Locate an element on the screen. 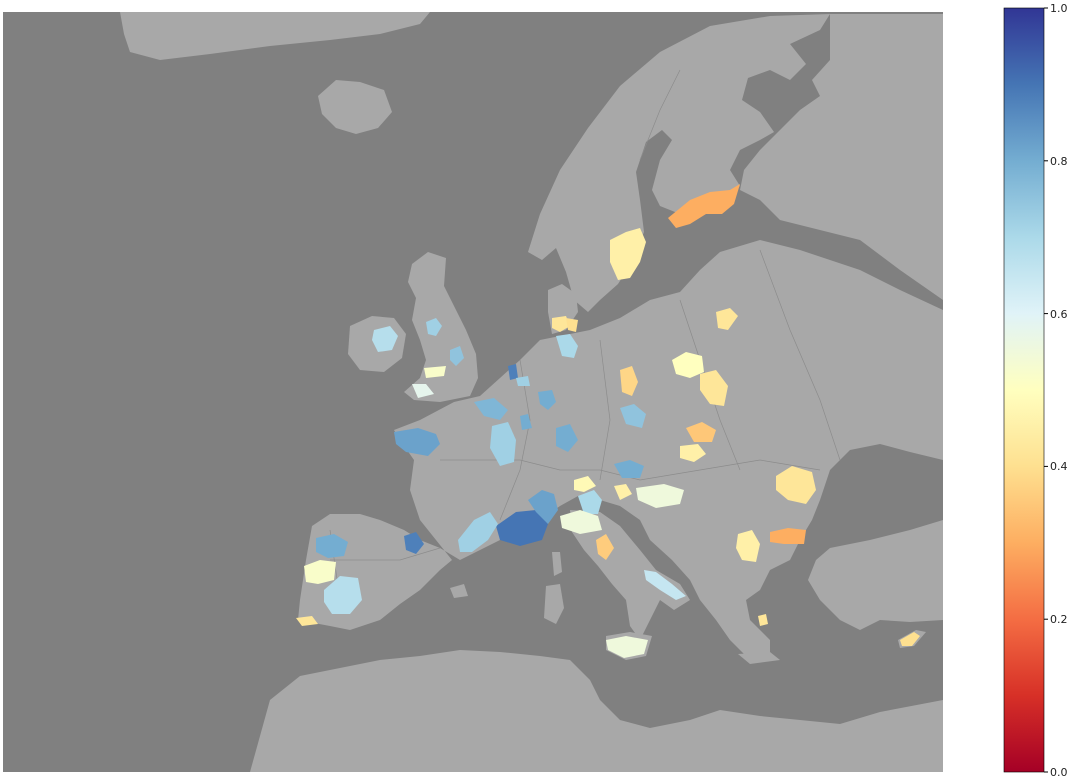 This screenshot has height=784, width=1070. italy-po is located at coordinates (581, 522).